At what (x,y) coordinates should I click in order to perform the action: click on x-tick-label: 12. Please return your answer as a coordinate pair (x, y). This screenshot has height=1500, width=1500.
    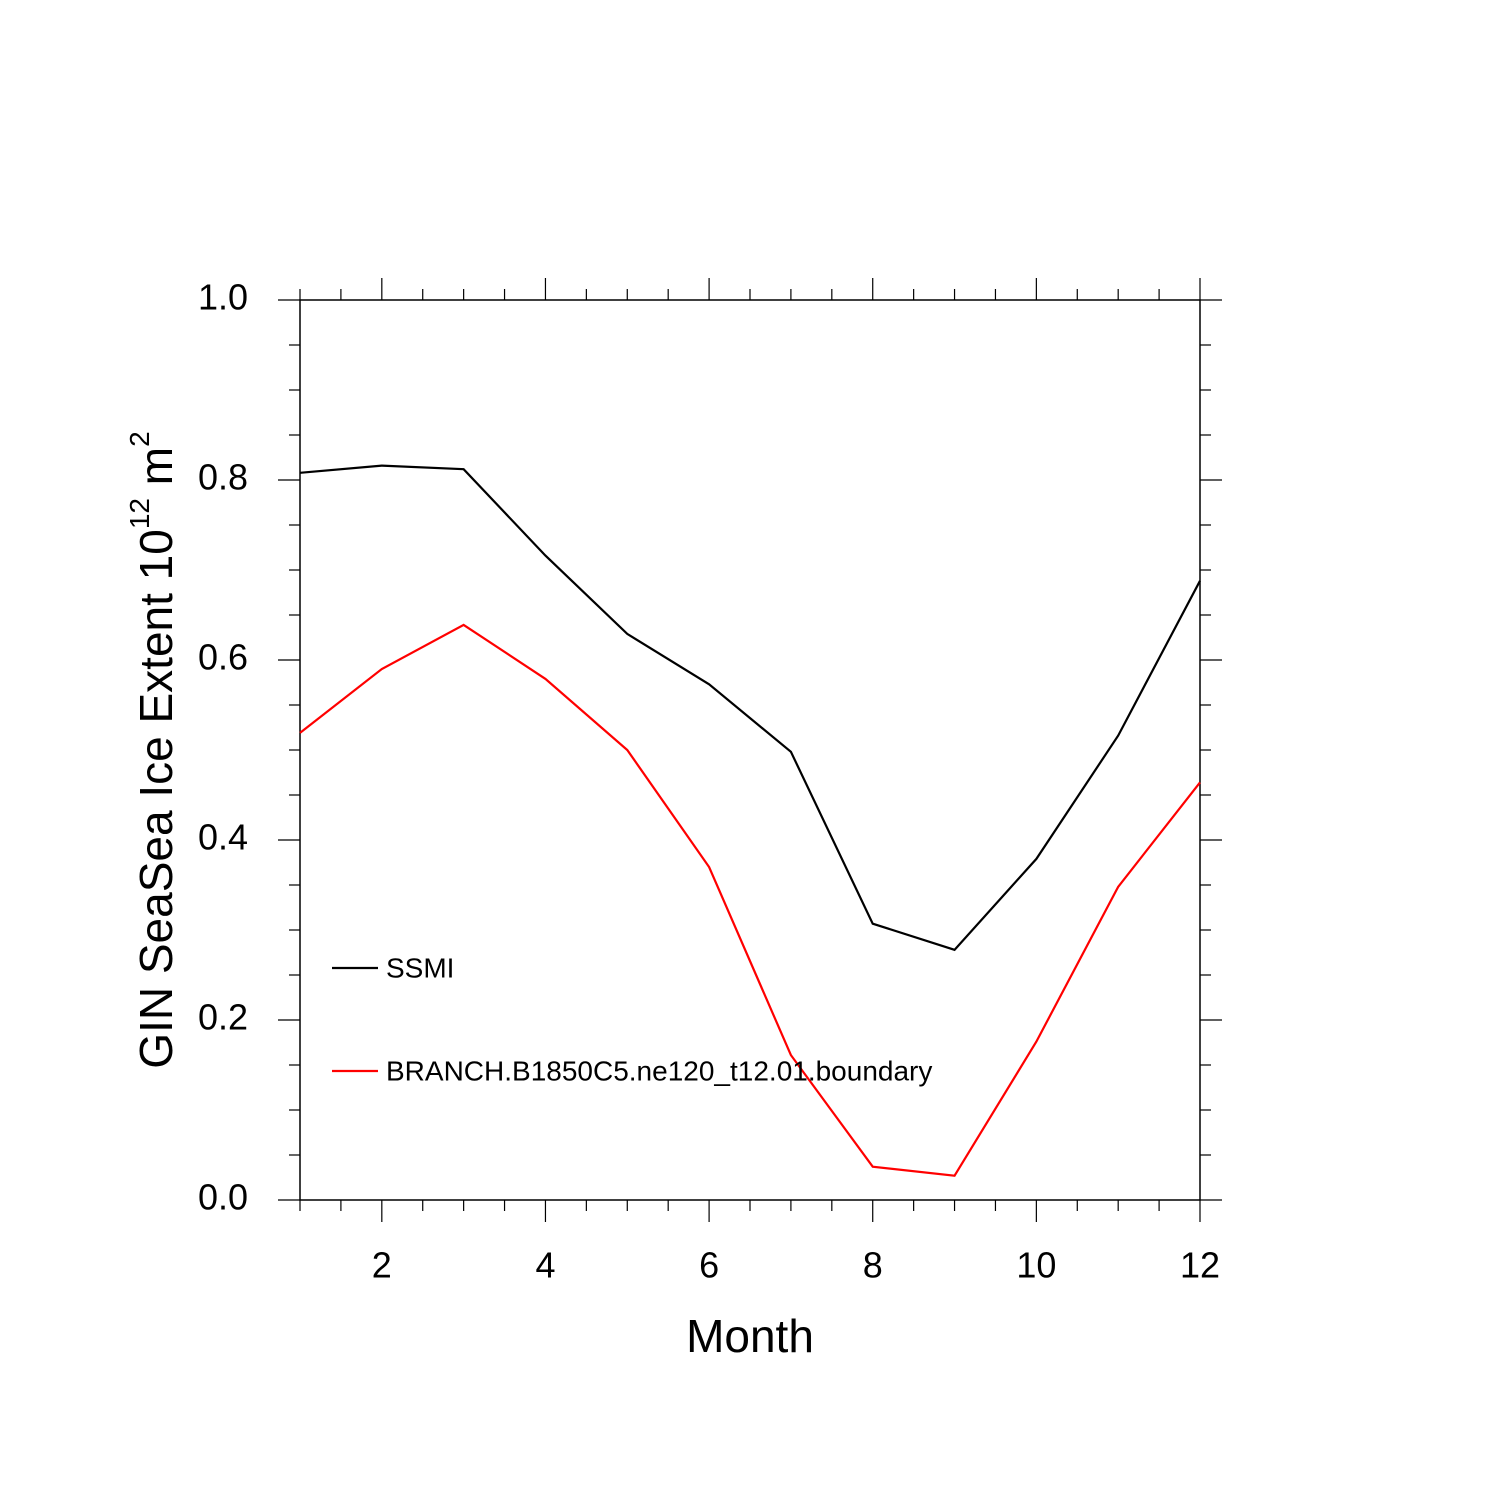
    Looking at the image, I should click on (1200, 1265).